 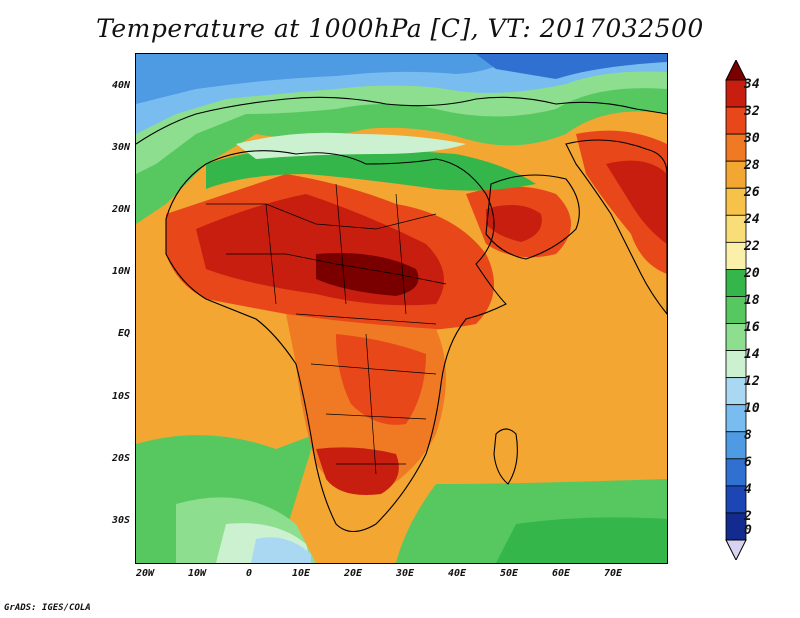 I want to click on lon-tick-label: 0, so click(x=249, y=573).